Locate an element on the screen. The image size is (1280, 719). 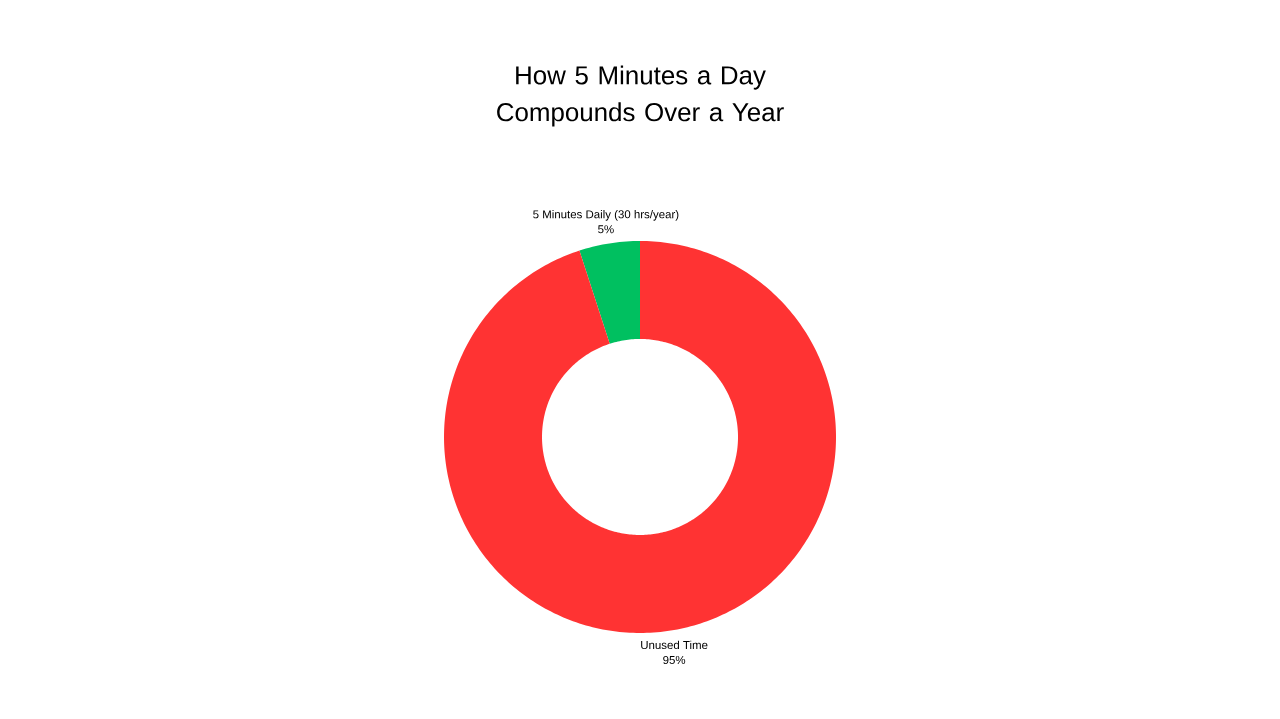
data-label: 95% is located at coordinates (674, 660).